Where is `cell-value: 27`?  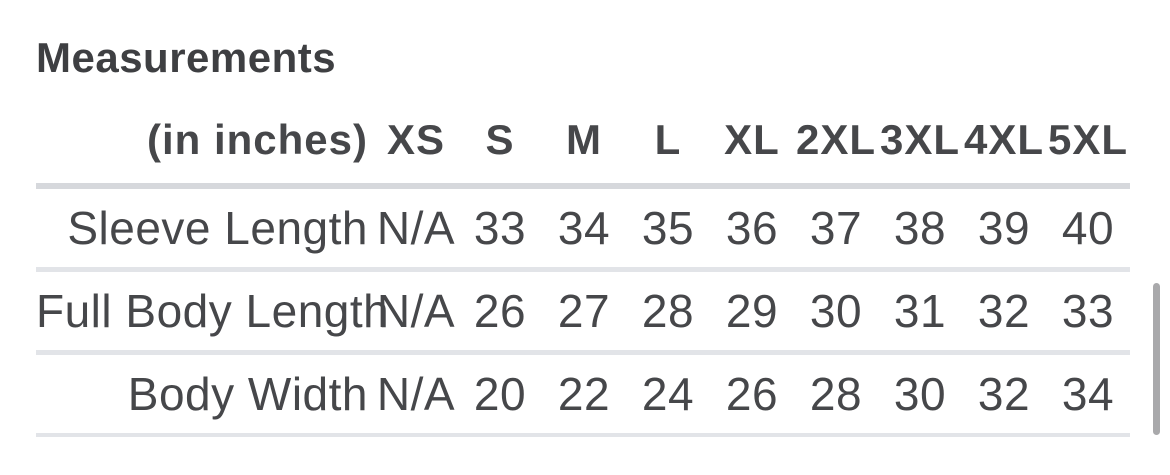
cell-value: 27 is located at coordinates (584, 313).